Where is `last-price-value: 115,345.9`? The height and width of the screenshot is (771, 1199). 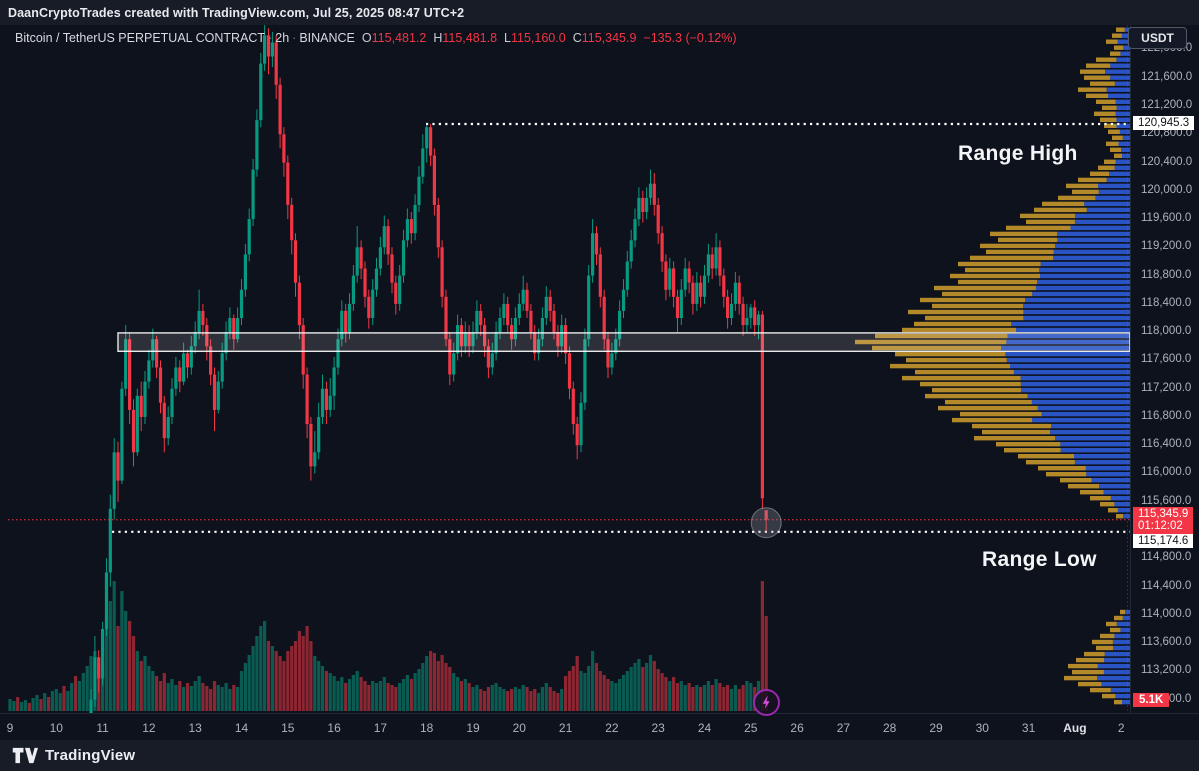 last-price-value: 115,345.9 is located at coordinates (1163, 513).